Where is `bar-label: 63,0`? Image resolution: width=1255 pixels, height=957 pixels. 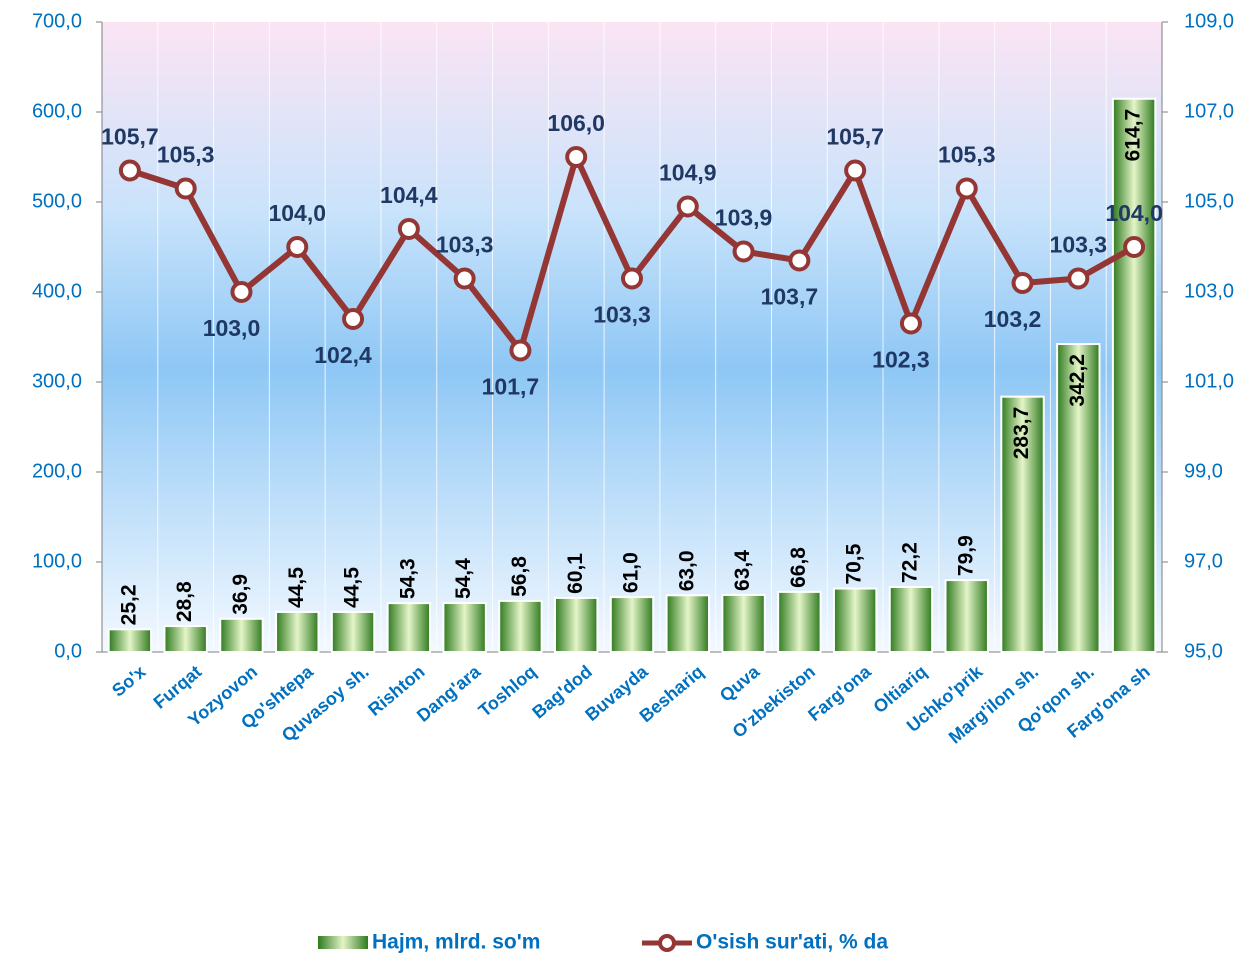
bar-label: 63,0 is located at coordinates (686, 570).